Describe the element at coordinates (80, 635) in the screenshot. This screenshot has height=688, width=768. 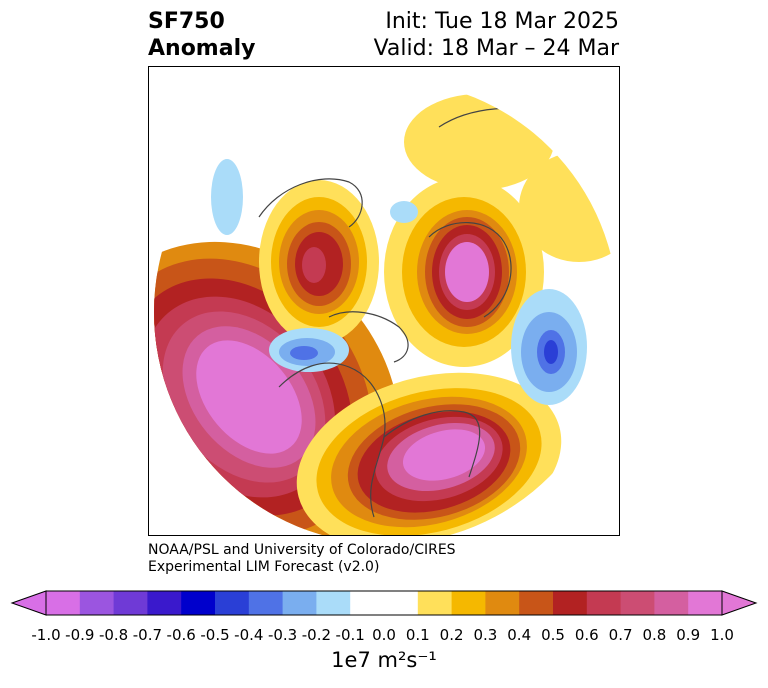
I see `colorbar-tick-label: -0.9` at that location.